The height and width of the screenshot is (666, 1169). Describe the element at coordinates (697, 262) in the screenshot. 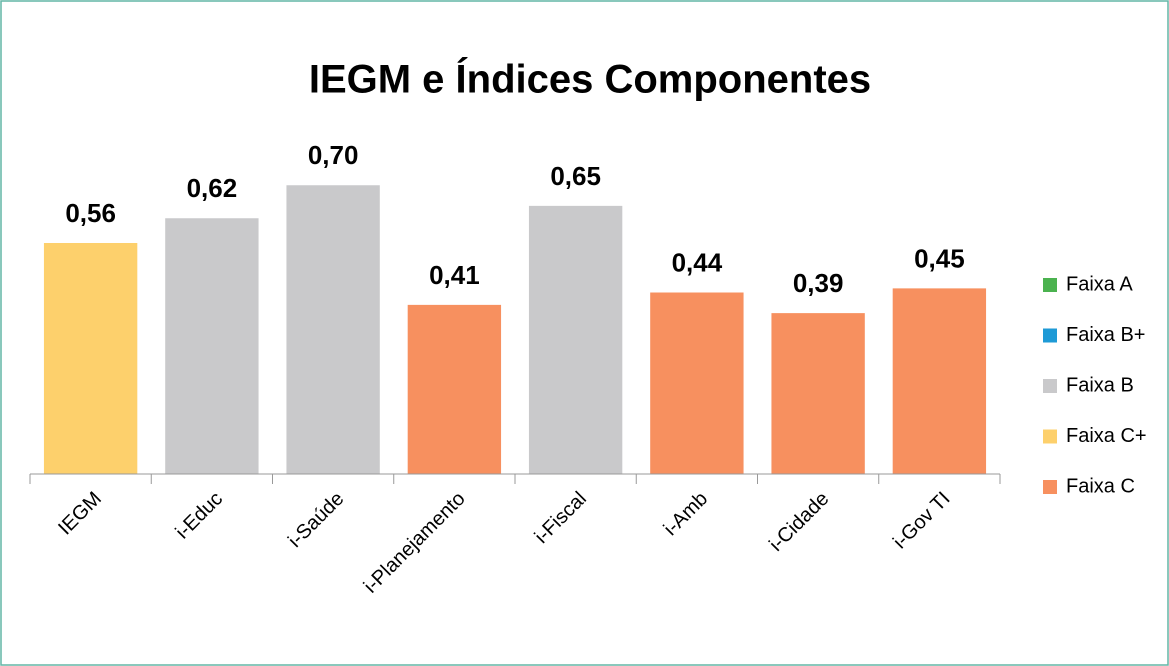

I see `data-label: 0,44` at that location.